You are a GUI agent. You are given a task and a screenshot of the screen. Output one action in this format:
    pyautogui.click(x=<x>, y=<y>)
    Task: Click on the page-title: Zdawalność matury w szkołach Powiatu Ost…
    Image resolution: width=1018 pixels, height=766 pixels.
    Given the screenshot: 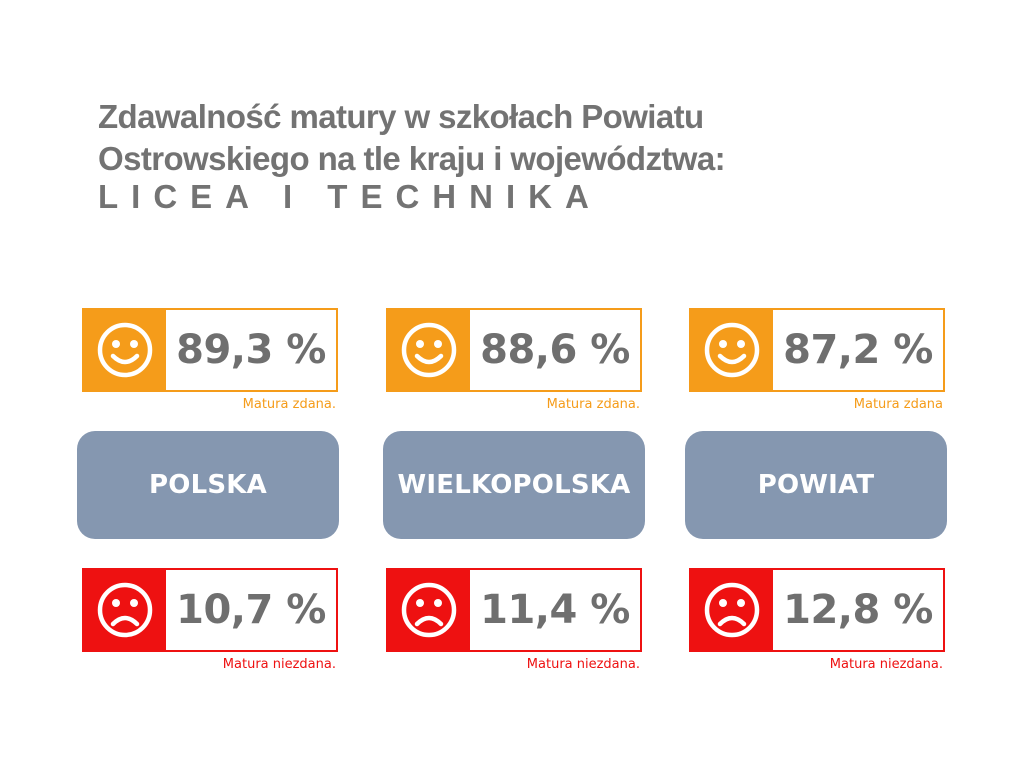 What is the action you would take?
    pyautogui.click(x=458, y=157)
    